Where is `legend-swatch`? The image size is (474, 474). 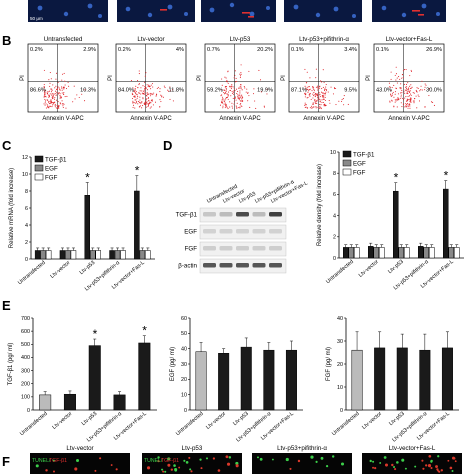 legend-swatch is located at coordinates (39, 177).